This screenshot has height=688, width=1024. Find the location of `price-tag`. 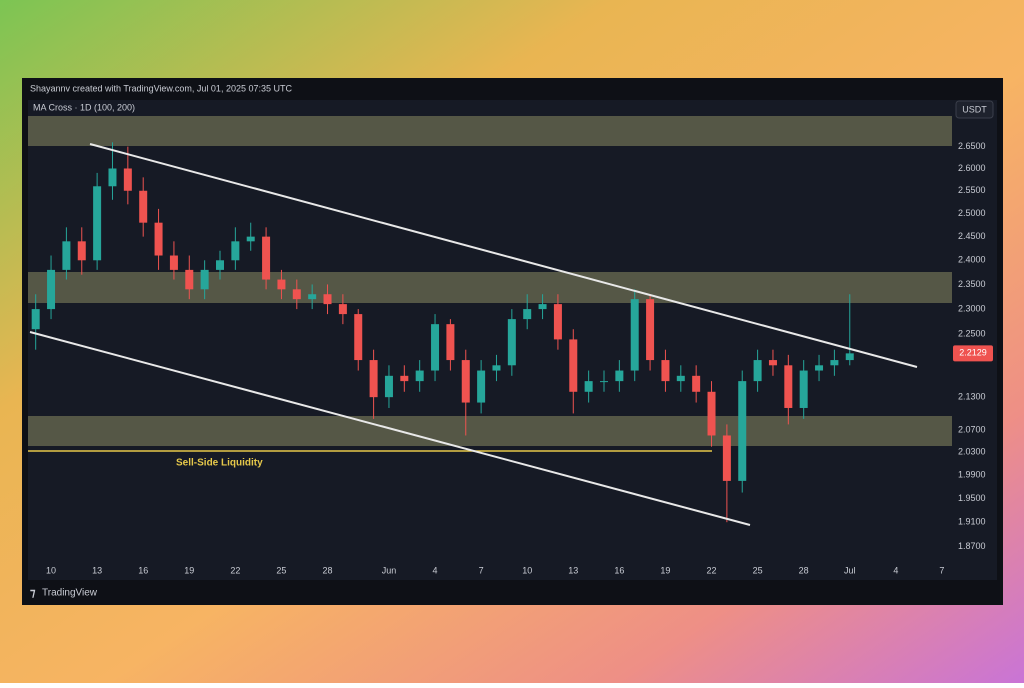

price-tag is located at coordinates (973, 353).